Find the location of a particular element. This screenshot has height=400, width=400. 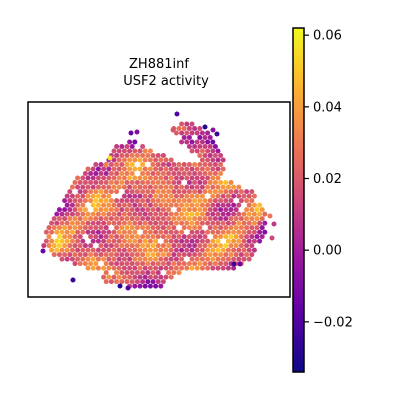

colorbar is located at coordinates (298, 200).